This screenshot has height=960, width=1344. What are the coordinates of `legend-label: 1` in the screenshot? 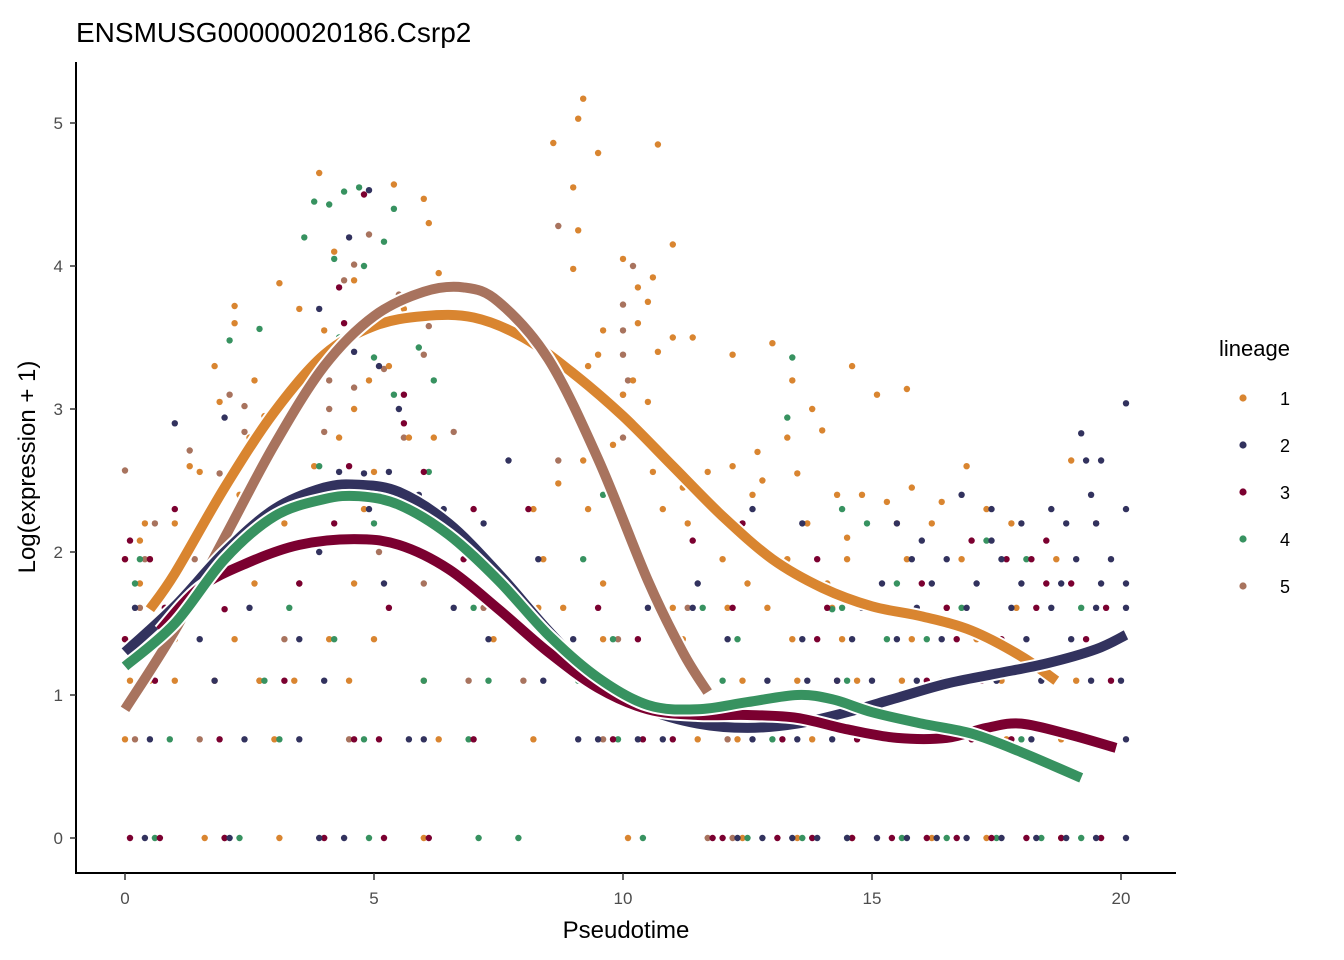 It's located at (1285, 399).